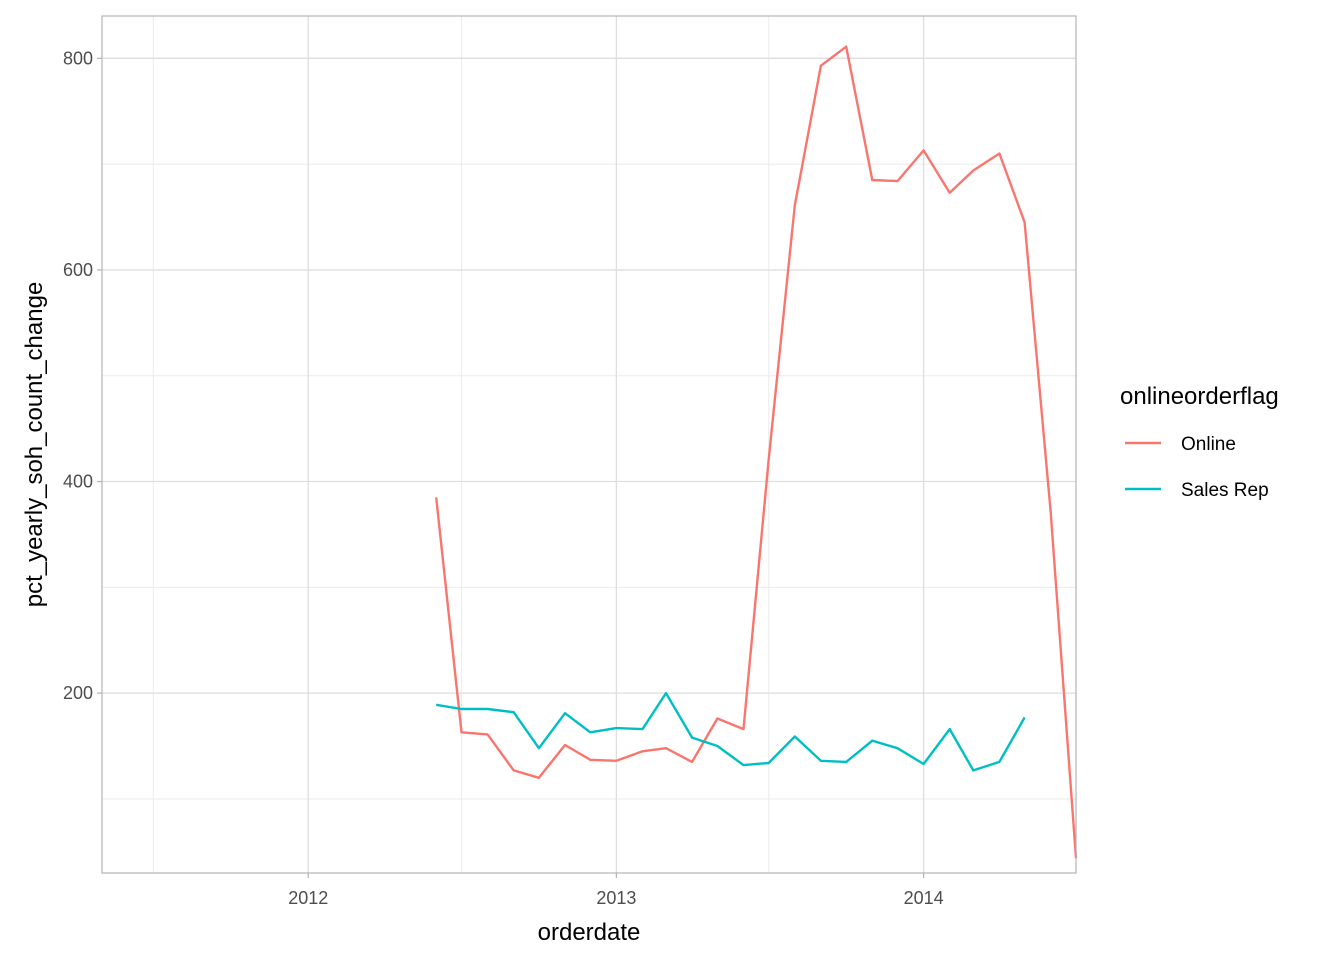  I want to click on legend-label-online: Online, so click(1208, 444).